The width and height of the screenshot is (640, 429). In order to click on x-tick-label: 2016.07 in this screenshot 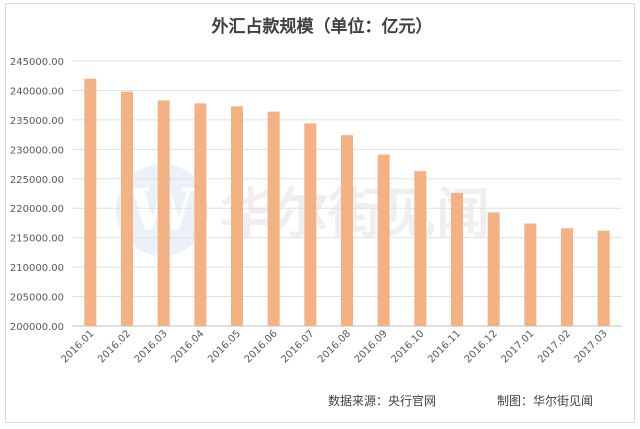, I will do `click(297, 346)`.